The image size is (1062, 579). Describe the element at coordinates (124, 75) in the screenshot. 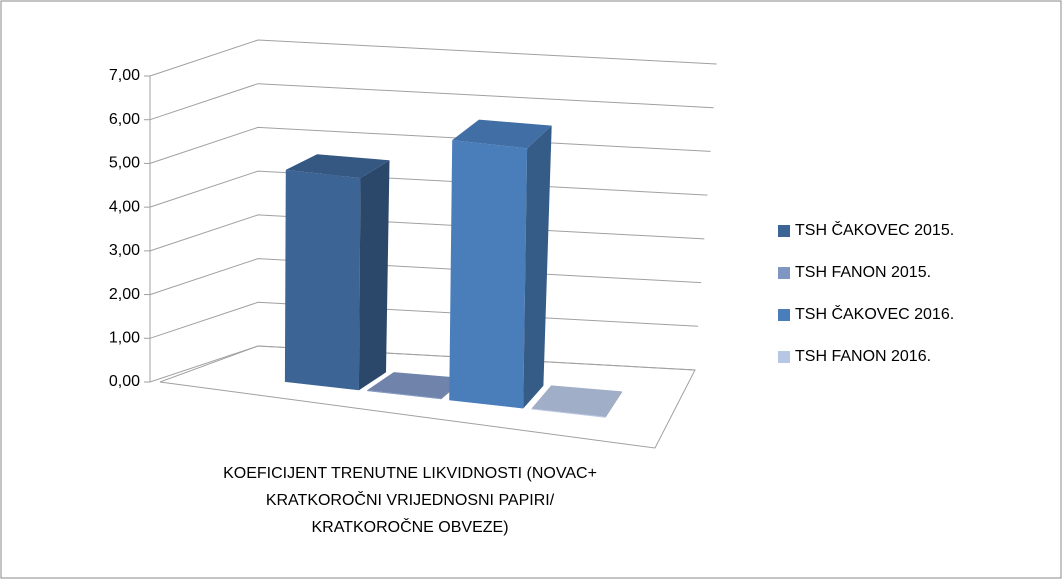

I see `y-tick-label: 7,00` at that location.